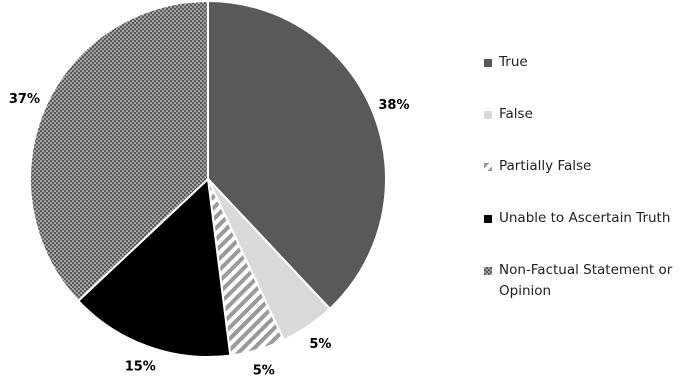  Describe the element at coordinates (24, 99) in the screenshot. I see `data-label: 37%` at that location.